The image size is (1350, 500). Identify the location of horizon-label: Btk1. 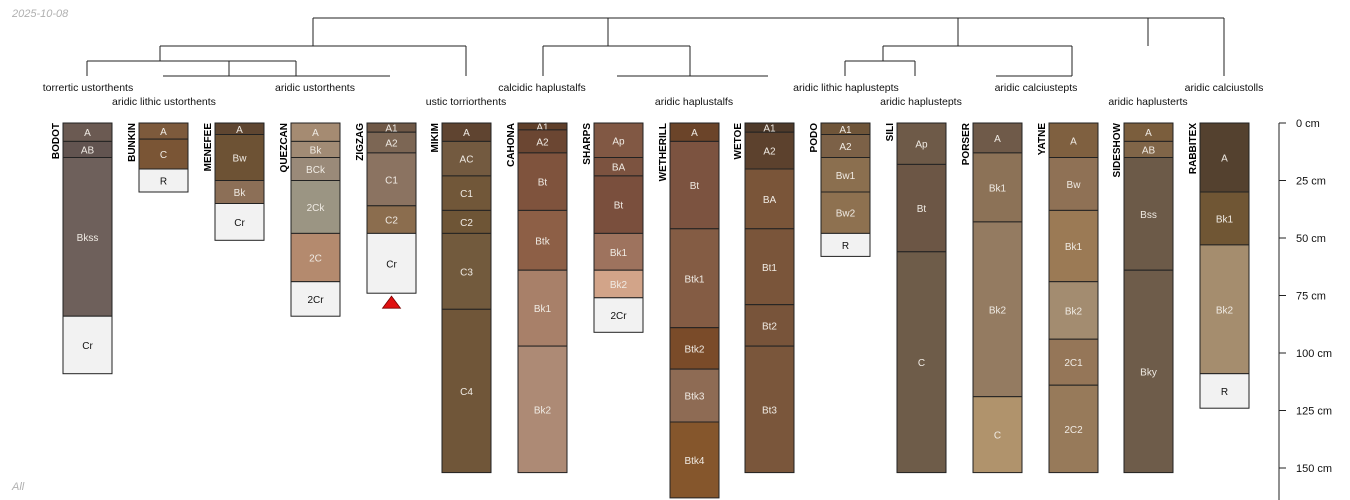
(694, 279).